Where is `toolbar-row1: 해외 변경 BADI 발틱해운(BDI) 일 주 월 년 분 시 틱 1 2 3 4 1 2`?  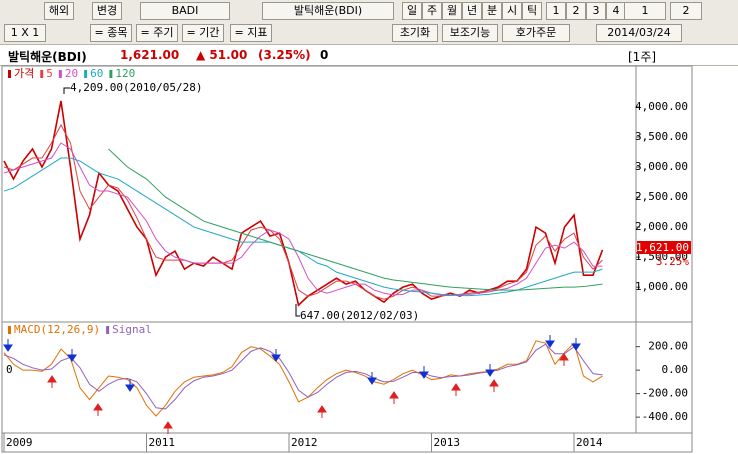
toolbar-row1: 해외 변경 BADI 발틱해운(BDI) 일 주 월 년 분 시 틱 1 2 3 4 1 2 is located at coordinates (369, 11).